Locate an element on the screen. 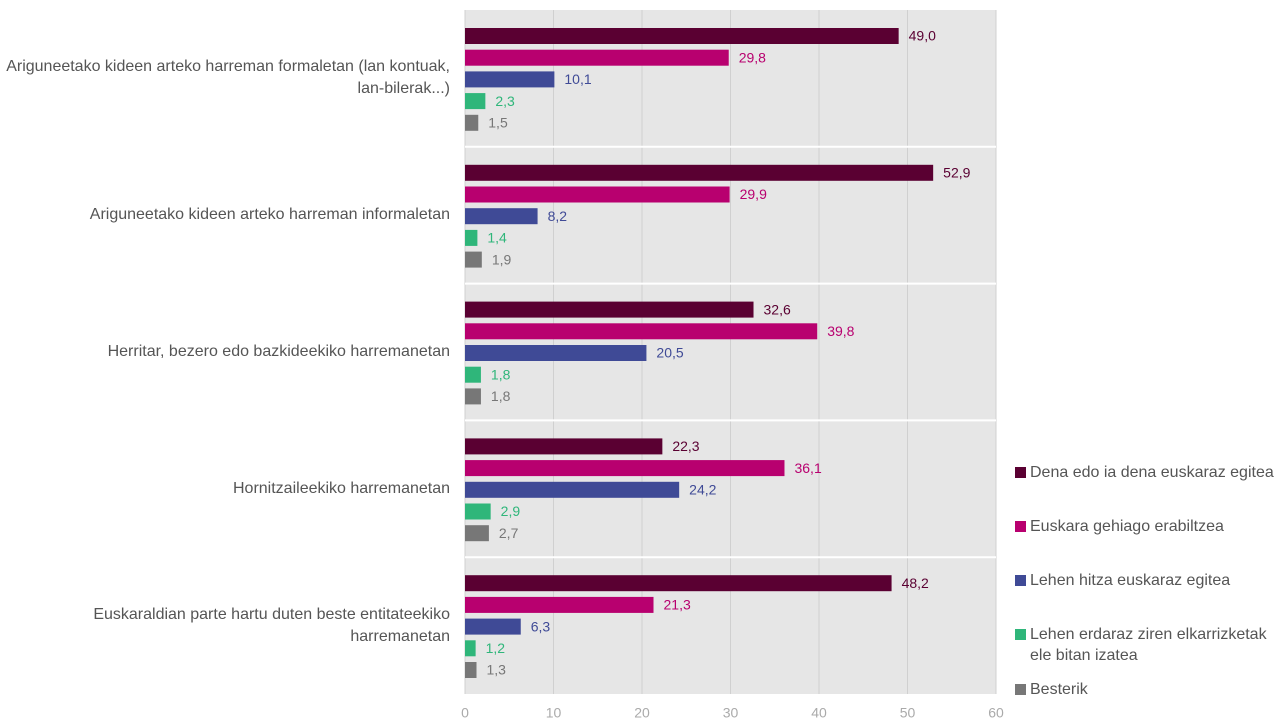 The width and height of the screenshot is (1278, 722). value-label: 2,7 is located at coordinates (509, 533).